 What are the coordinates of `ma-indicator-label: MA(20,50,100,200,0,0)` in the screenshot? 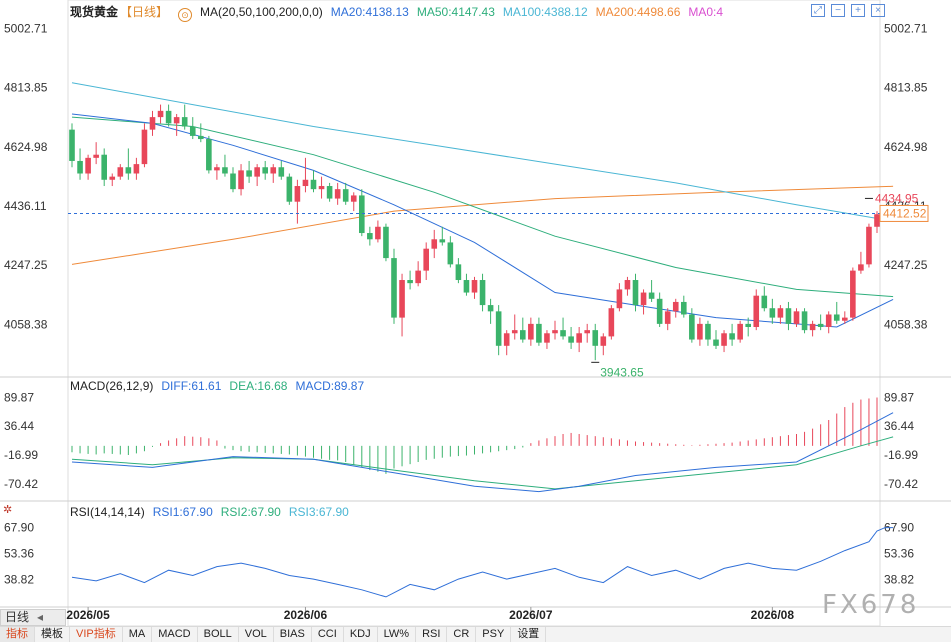 It's located at (261, 12).